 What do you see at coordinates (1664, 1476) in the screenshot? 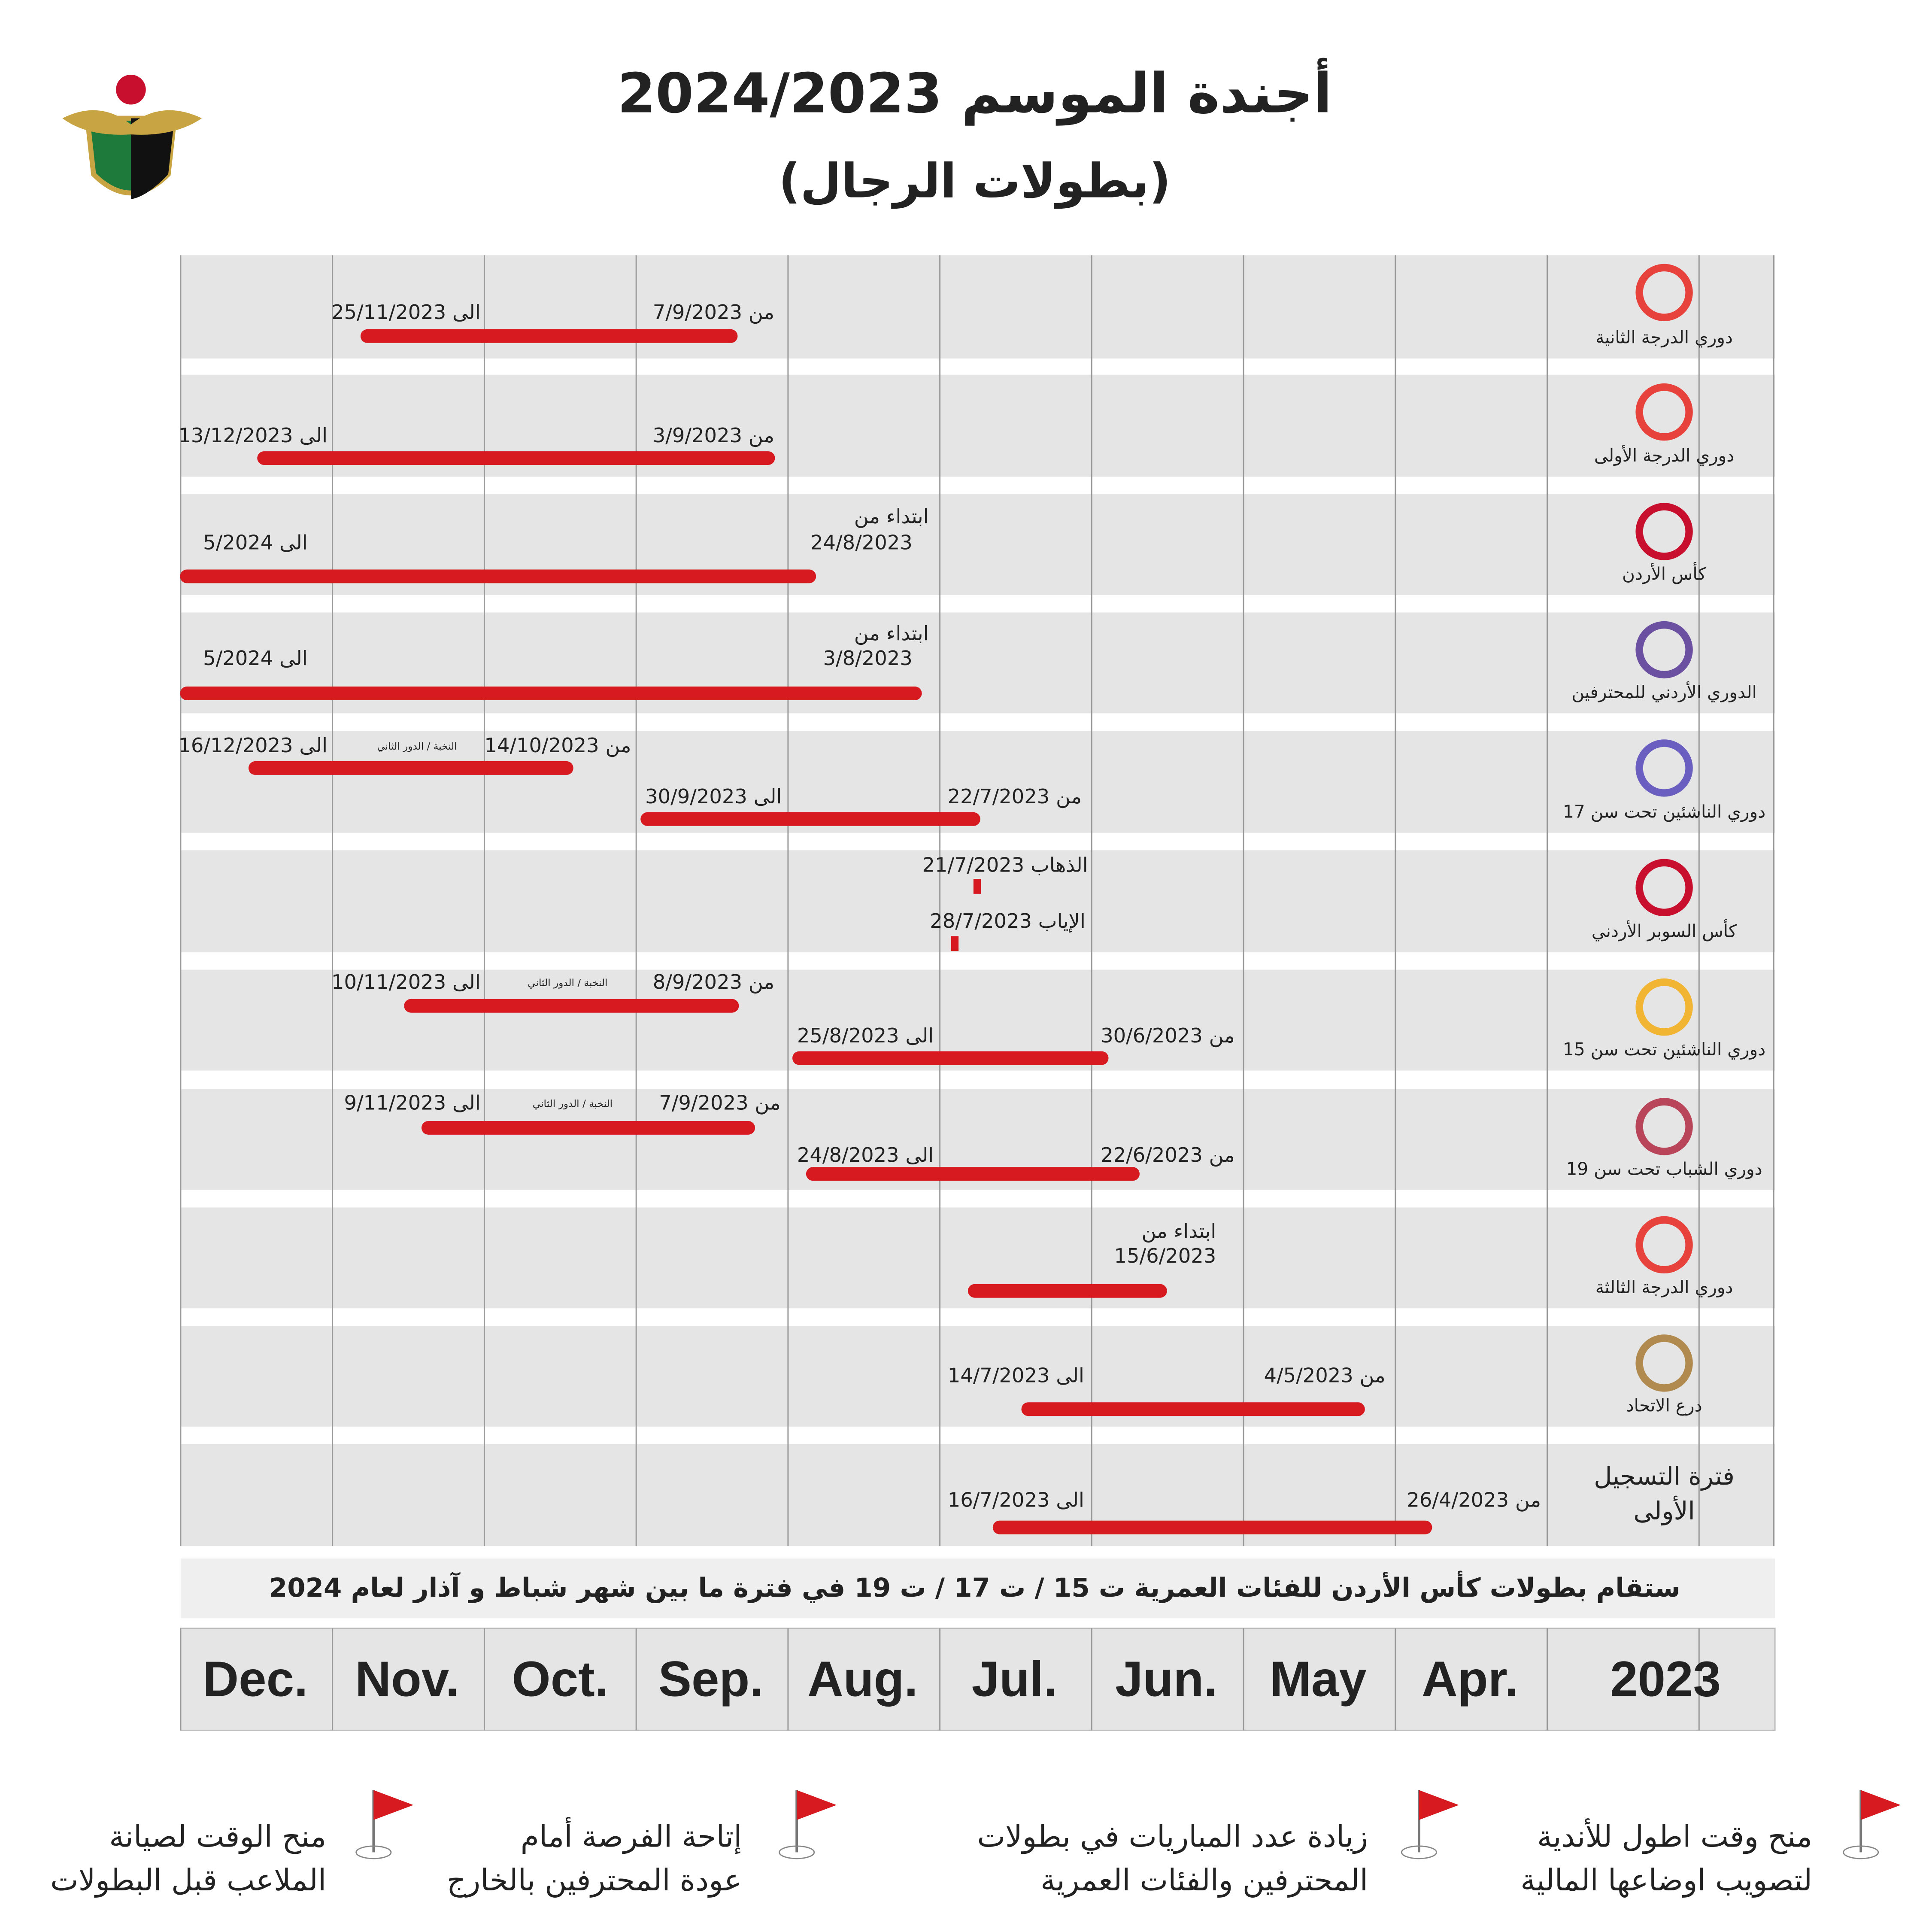
I see `row-name: فترة التسجيل` at bounding box center [1664, 1476].